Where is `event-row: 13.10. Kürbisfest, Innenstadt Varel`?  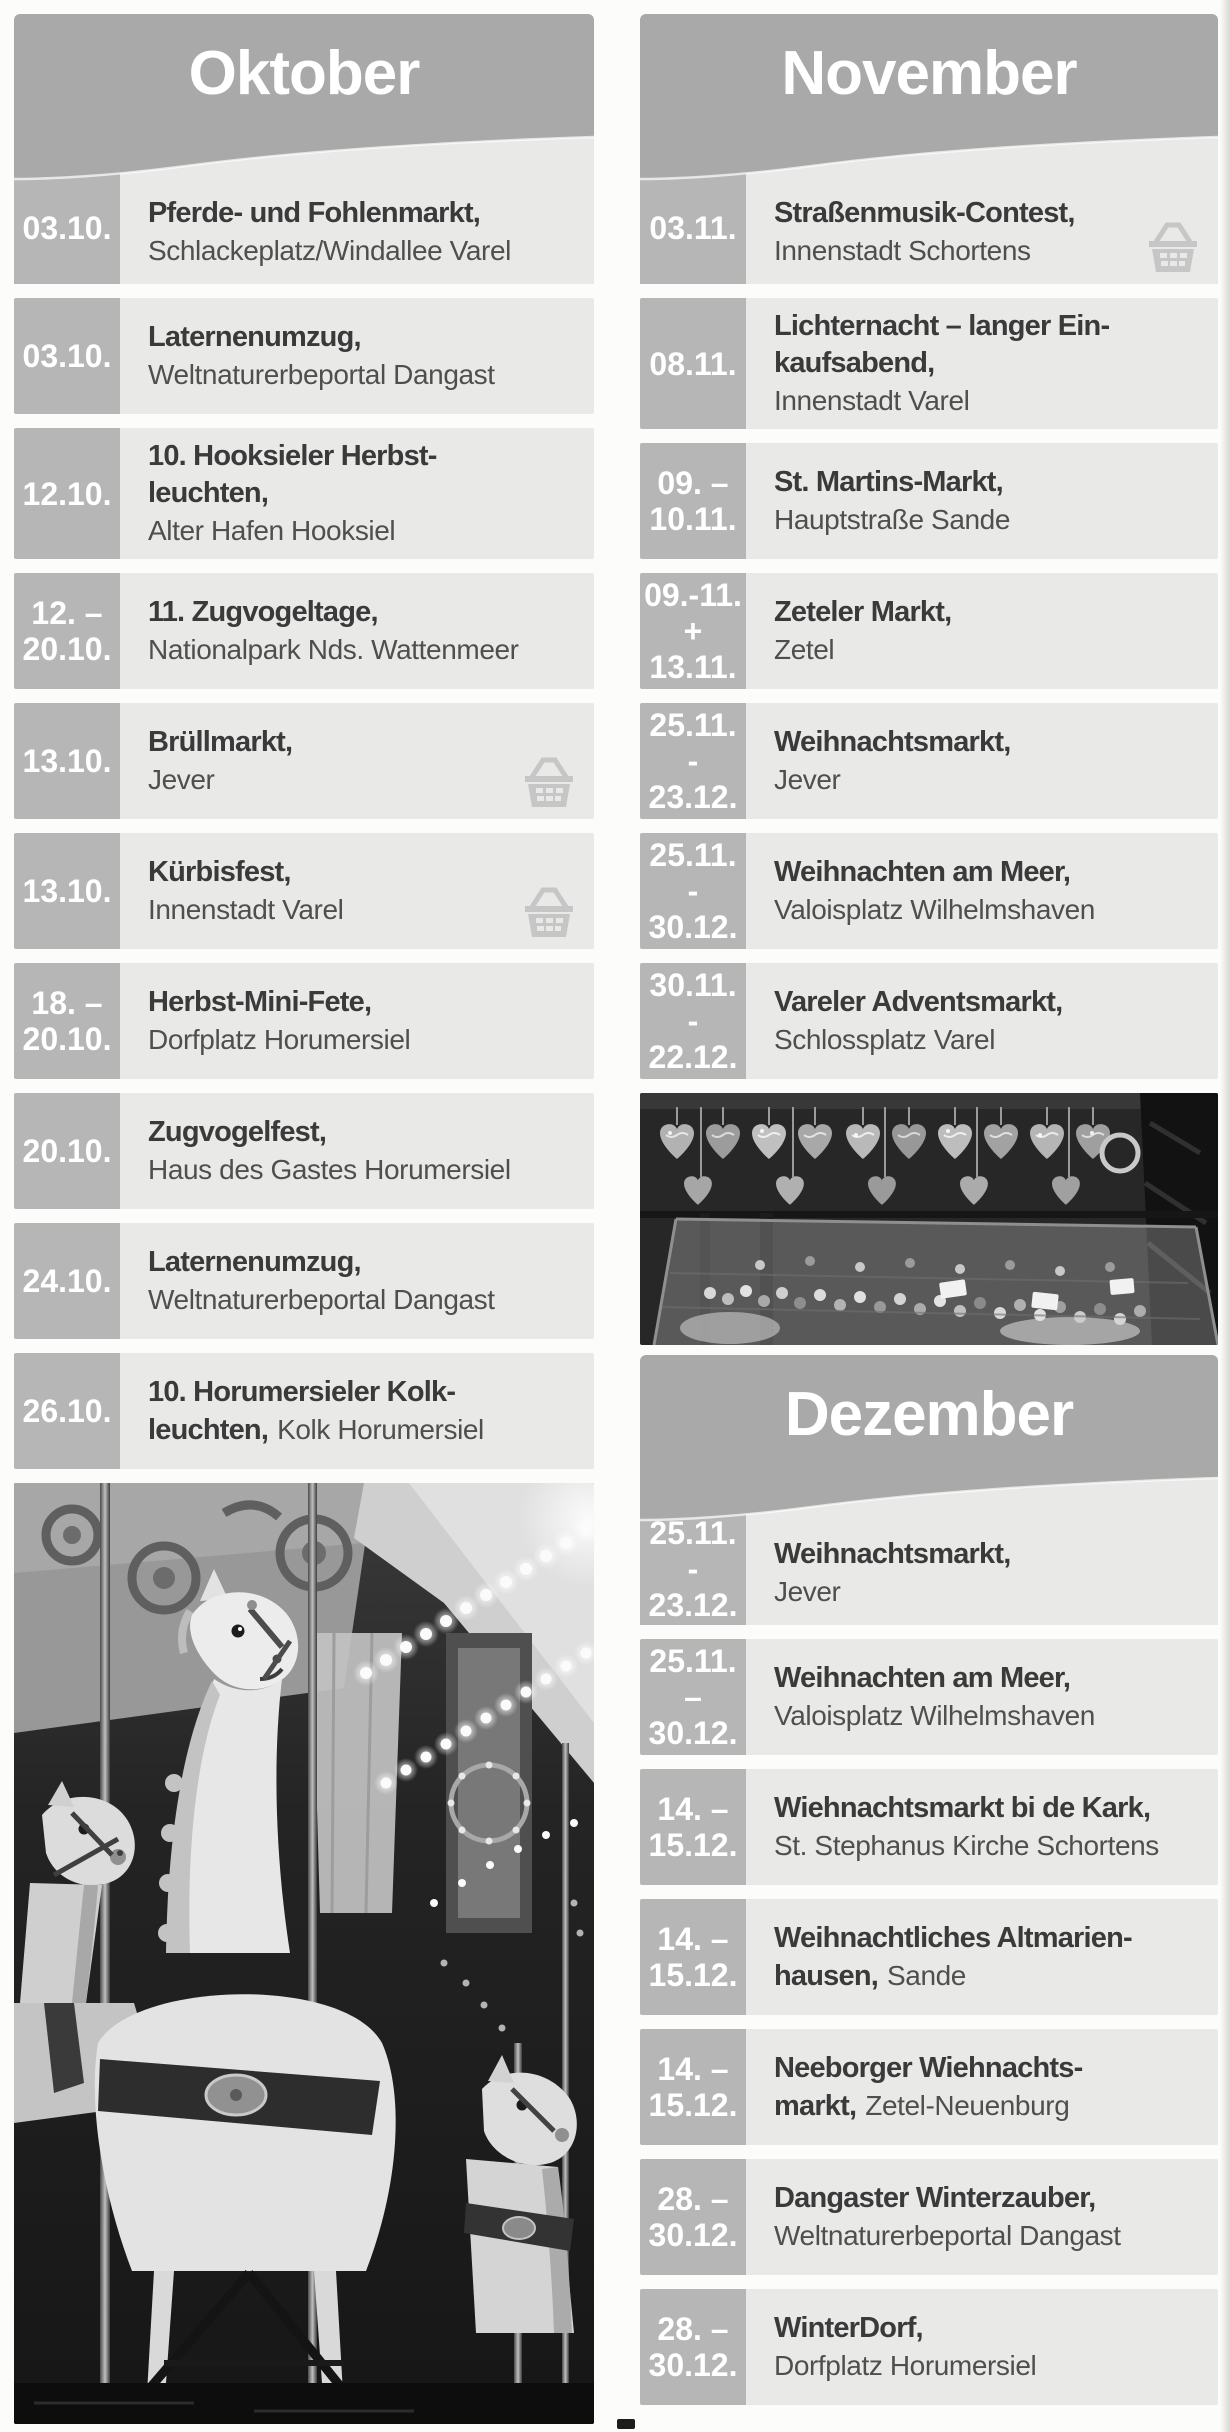 event-row: 13.10. Kürbisfest, Innenstadt Varel is located at coordinates (304, 891).